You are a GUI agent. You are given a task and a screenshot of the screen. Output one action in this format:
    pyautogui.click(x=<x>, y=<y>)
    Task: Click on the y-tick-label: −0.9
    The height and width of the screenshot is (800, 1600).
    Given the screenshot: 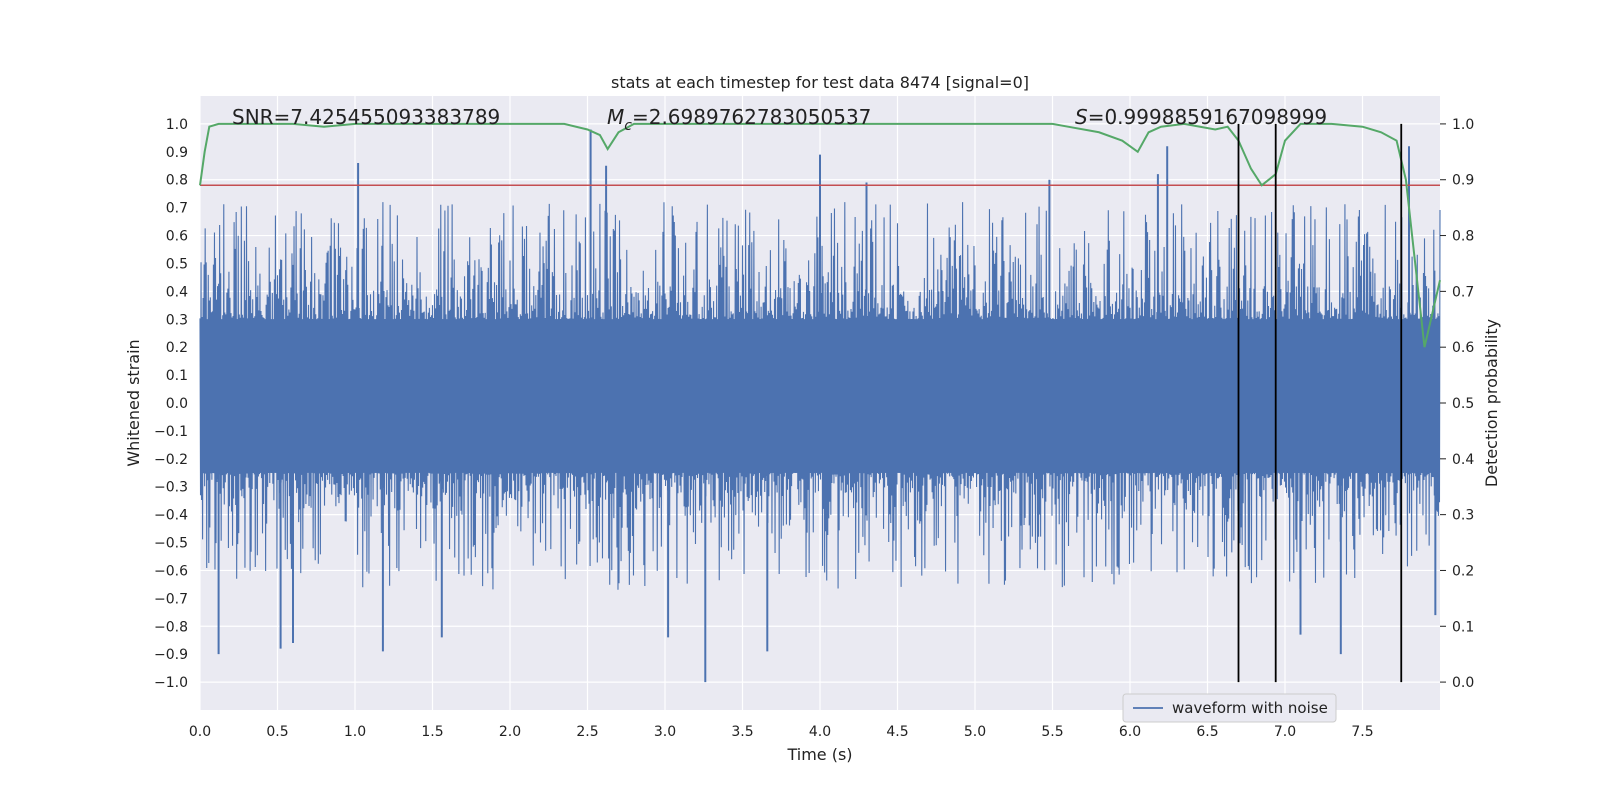 What is the action you would take?
    pyautogui.click(x=171, y=655)
    